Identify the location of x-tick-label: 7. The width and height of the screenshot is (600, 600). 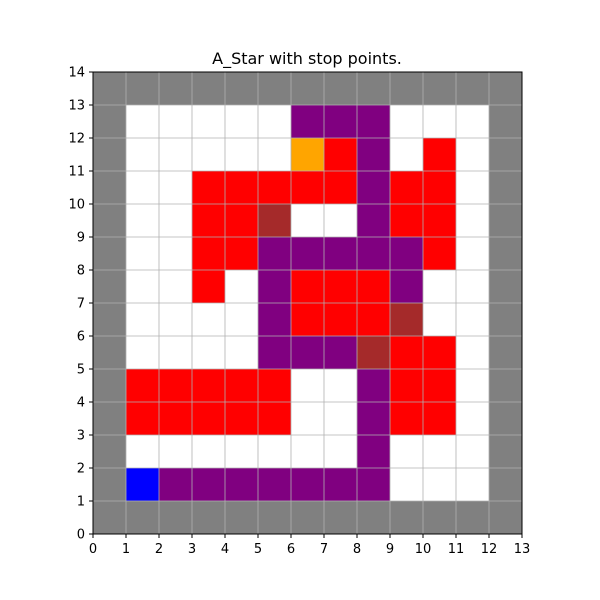
(324, 549).